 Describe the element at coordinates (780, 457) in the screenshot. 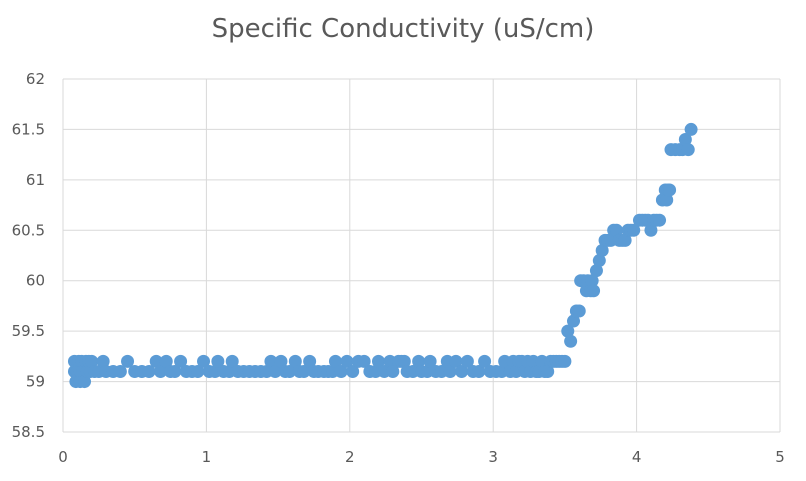

I see `x-tick-label: 5` at that location.